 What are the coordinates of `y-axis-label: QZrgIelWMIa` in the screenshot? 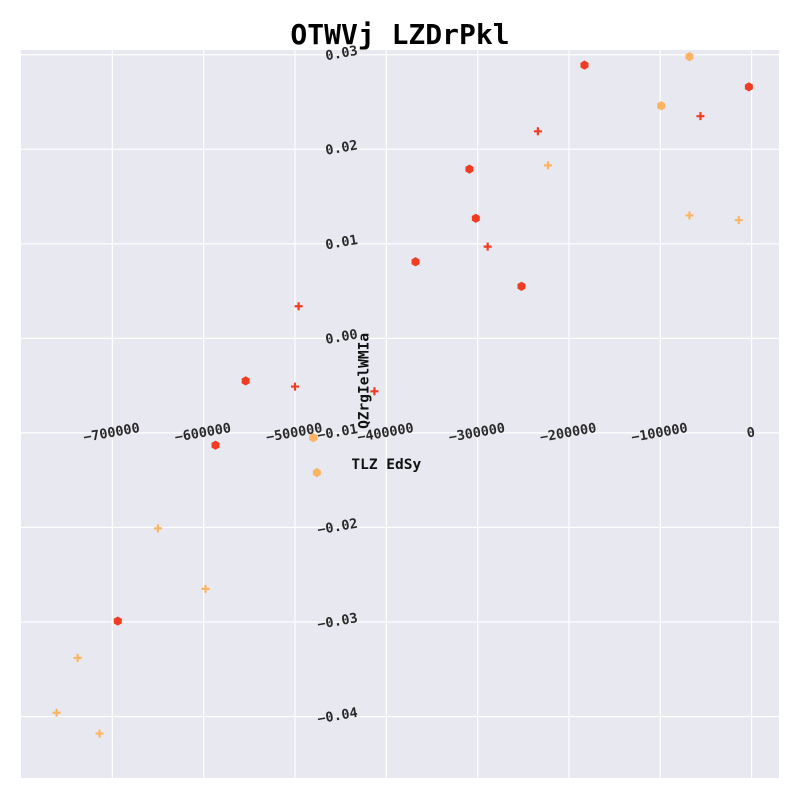 It's located at (364, 381).